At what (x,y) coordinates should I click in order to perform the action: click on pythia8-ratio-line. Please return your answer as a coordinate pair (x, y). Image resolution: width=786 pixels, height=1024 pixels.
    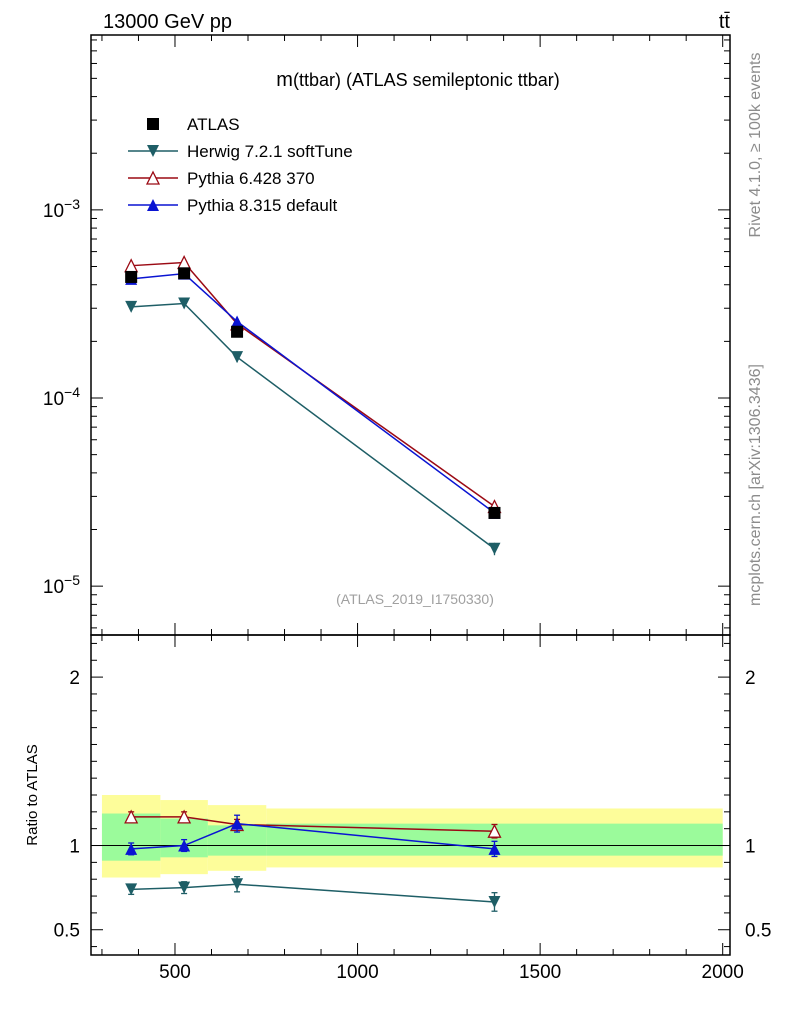
    Looking at the image, I should click on (313, 836).